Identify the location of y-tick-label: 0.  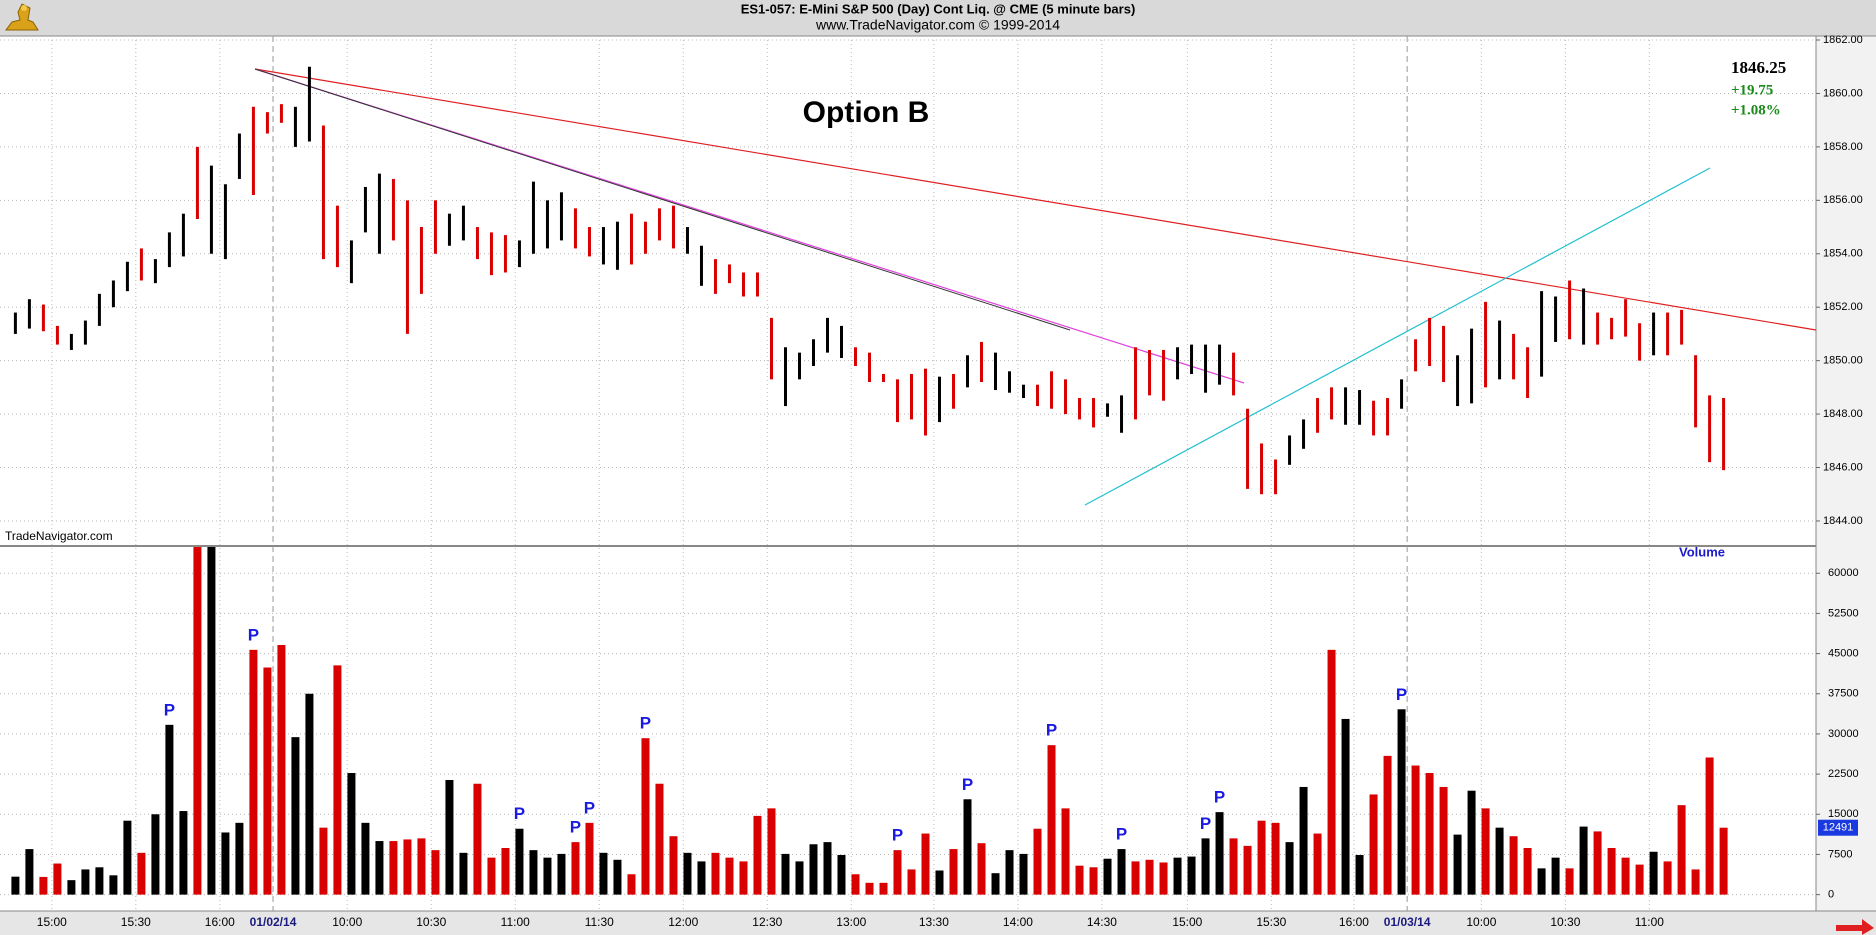
(1831, 895).